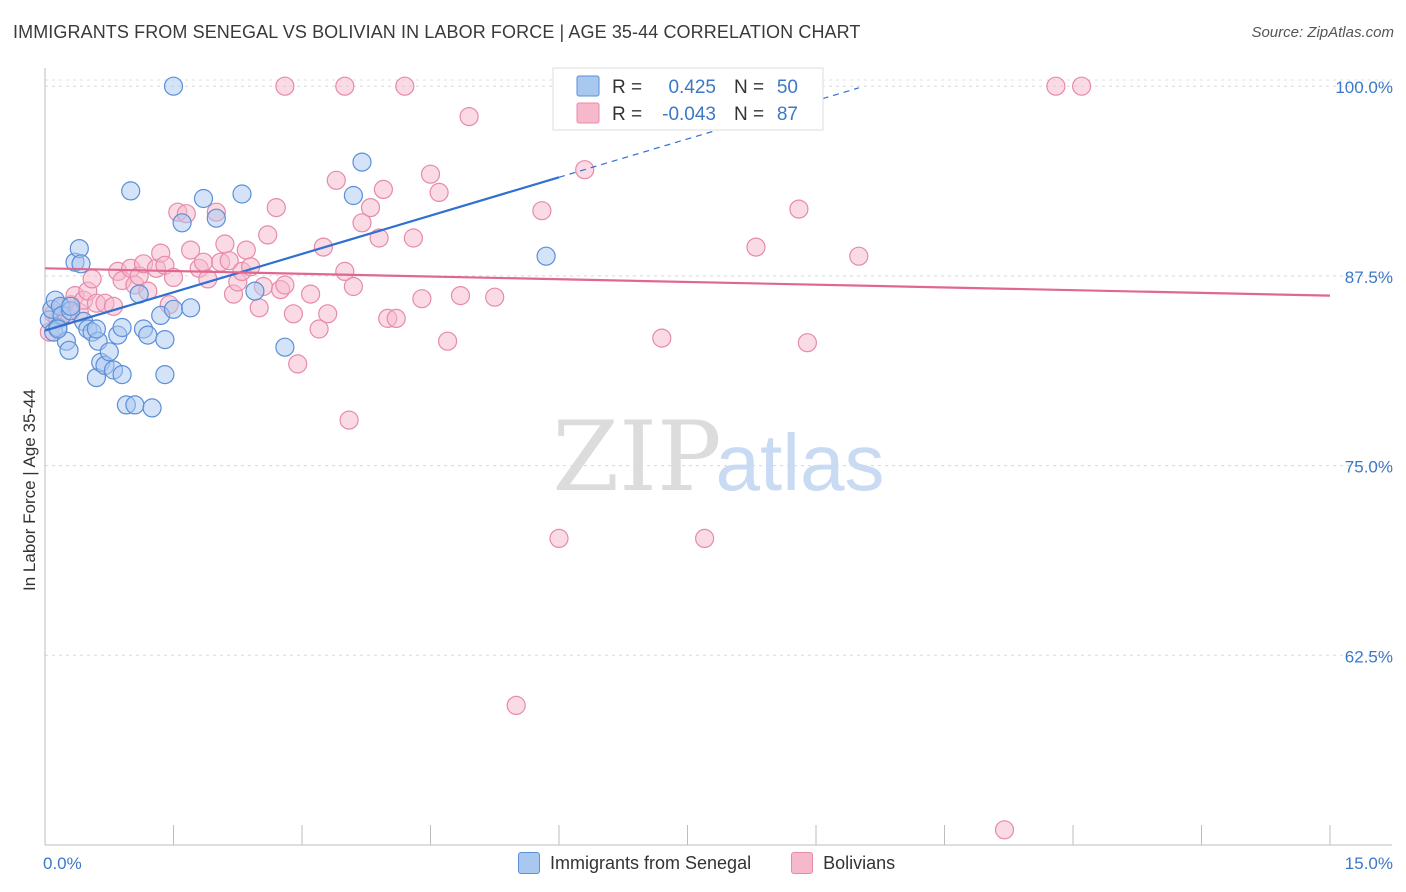 The width and height of the screenshot is (1406, 892). What do you see at coordinates (1369, 277) in the screenshot?
I see `y-tick-label: 87.5%` at bounding box center [1369, 277].